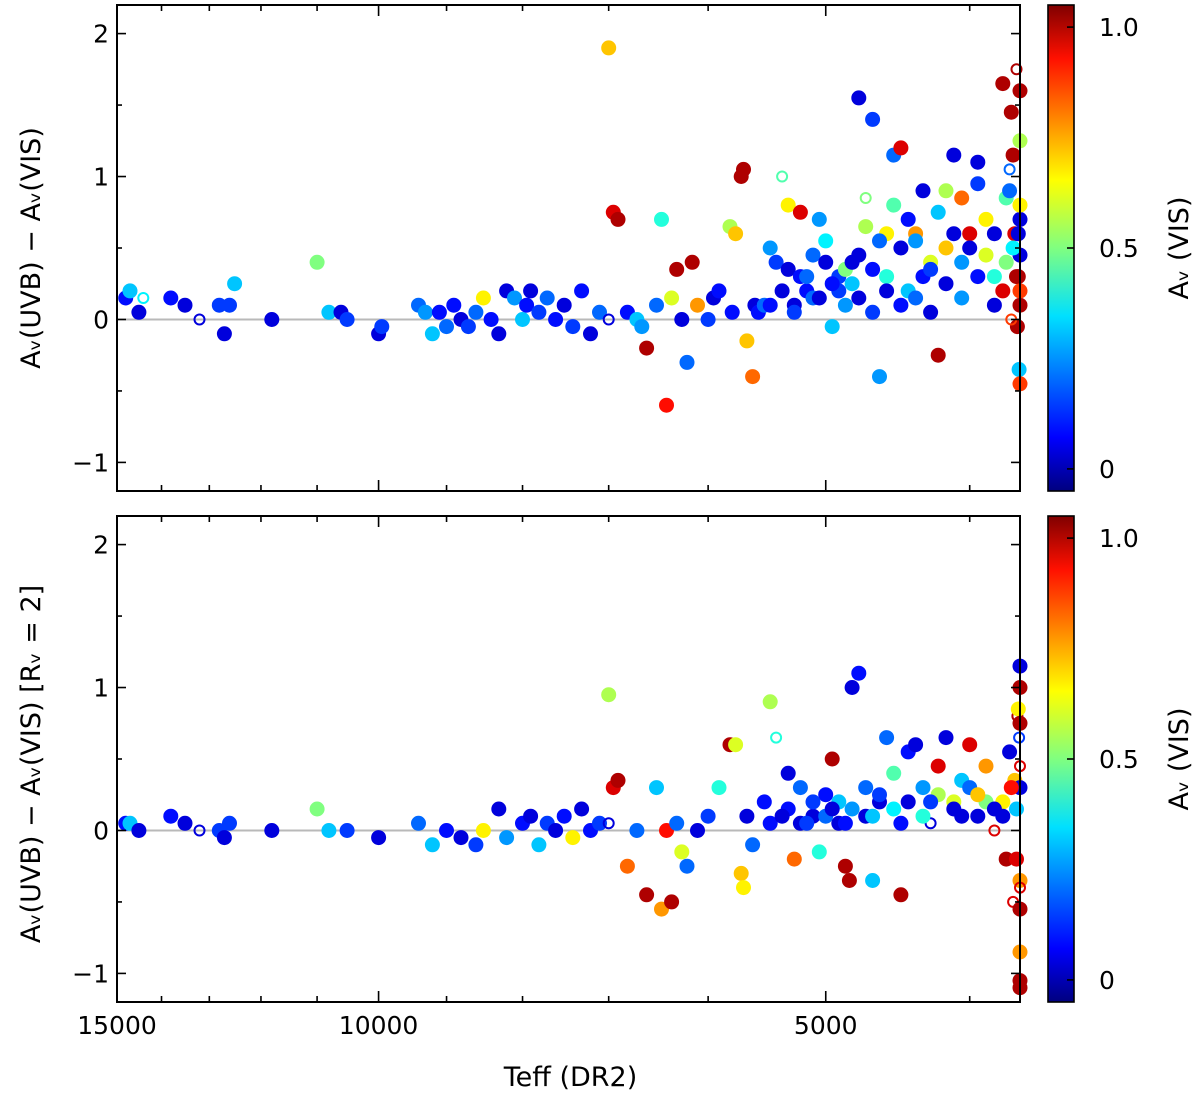 This screenshot has height=1099, width=1200. I want to click on colorbar-label: Aᵥ (VIS), so click(1179, 248).